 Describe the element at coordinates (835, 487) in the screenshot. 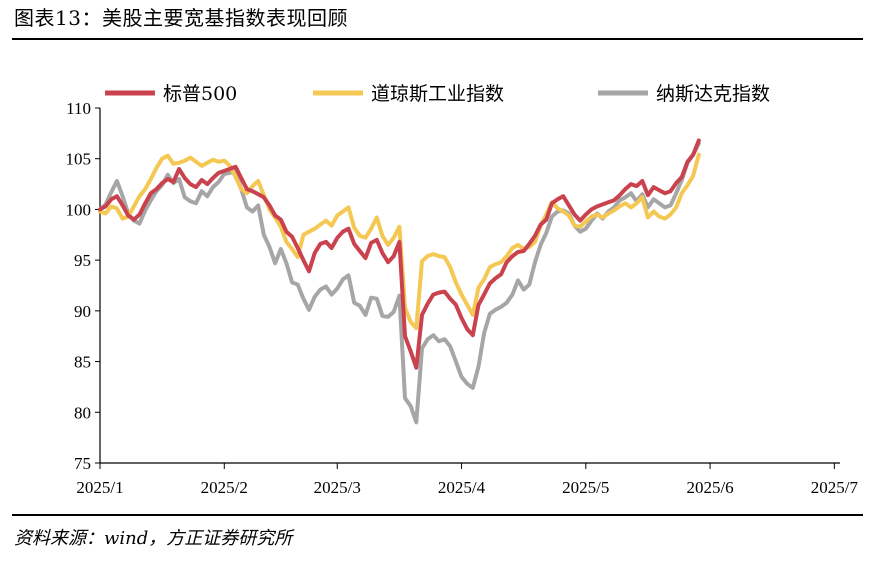

I see `x-tick-label: 2025/7` at that location.